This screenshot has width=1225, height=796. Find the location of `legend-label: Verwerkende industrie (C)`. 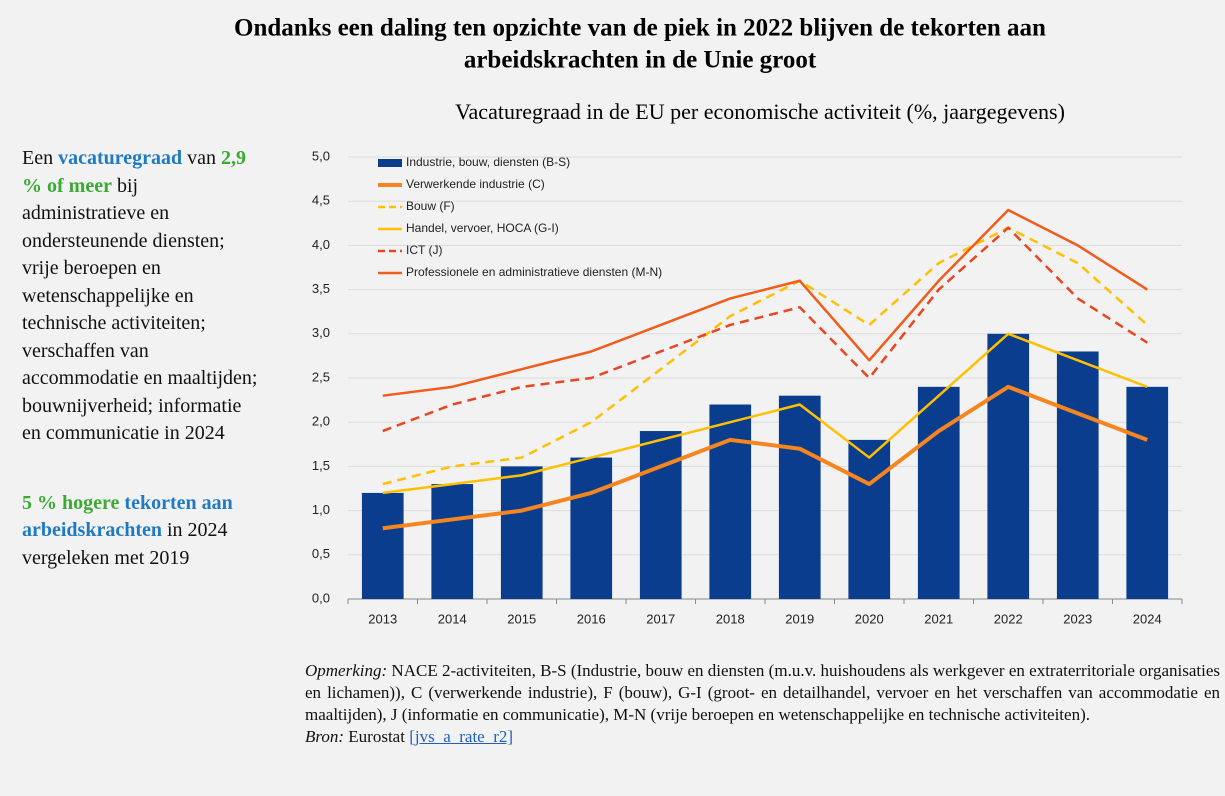

legend-label: Verwerkende industrie (C) is located at coordinates (475, 184).